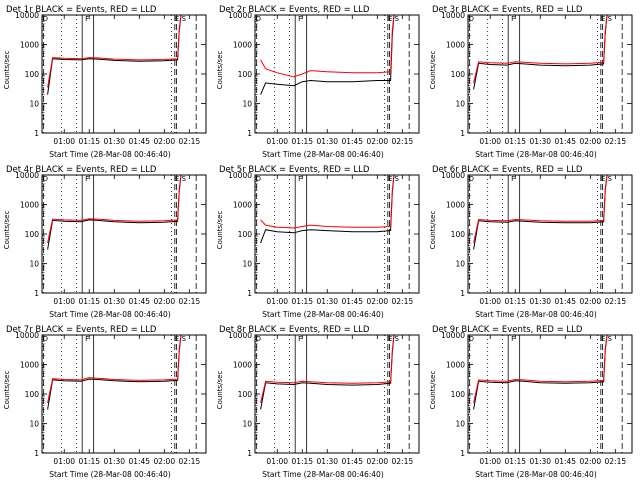  Describe the element at coordinates (81, 330) in the screenshot. I see `chart-title: Det 7r BLACK = Events, RED = LLD` at that location.